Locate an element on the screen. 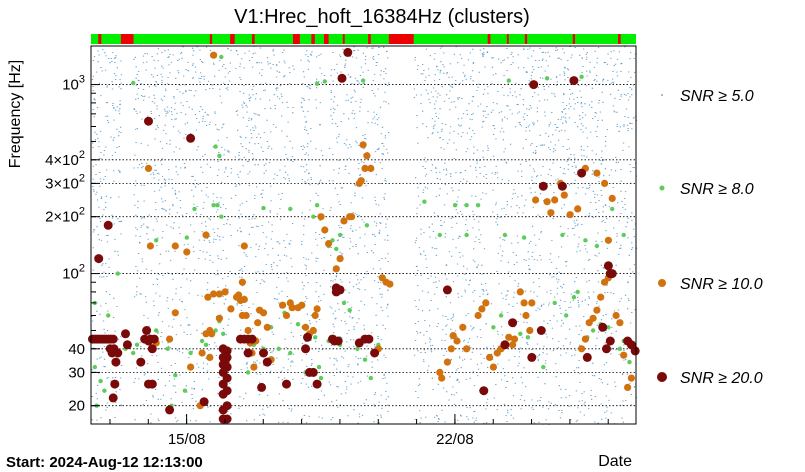 This screenshot has width=805, height=472. legend: SNR ≥ 5.0 SNR ≥ 8.0 SNR ≥ 10.0 SNR ≥ 20.0 is located at coordinates (710, 237).